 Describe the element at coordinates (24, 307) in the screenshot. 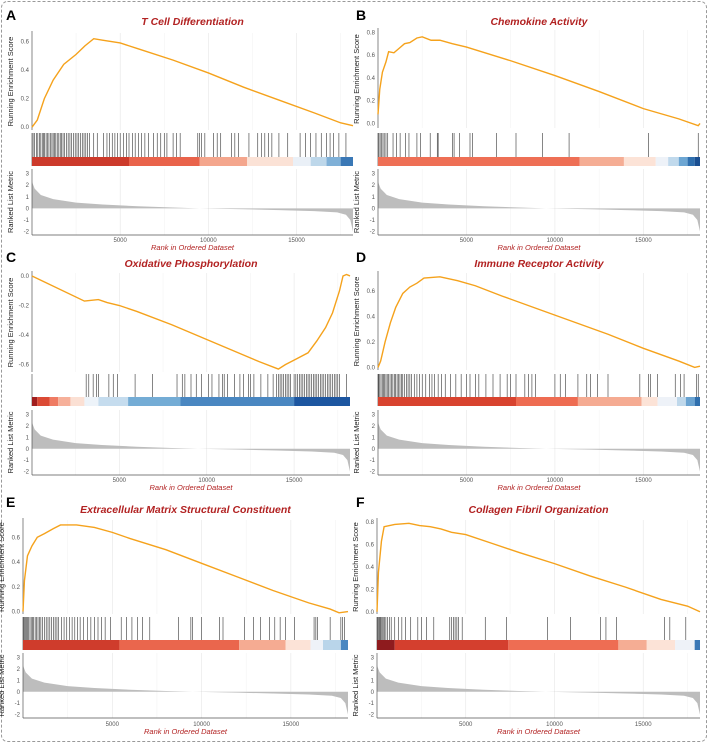

I see `es-y-tick-label: -0.2` at that location.